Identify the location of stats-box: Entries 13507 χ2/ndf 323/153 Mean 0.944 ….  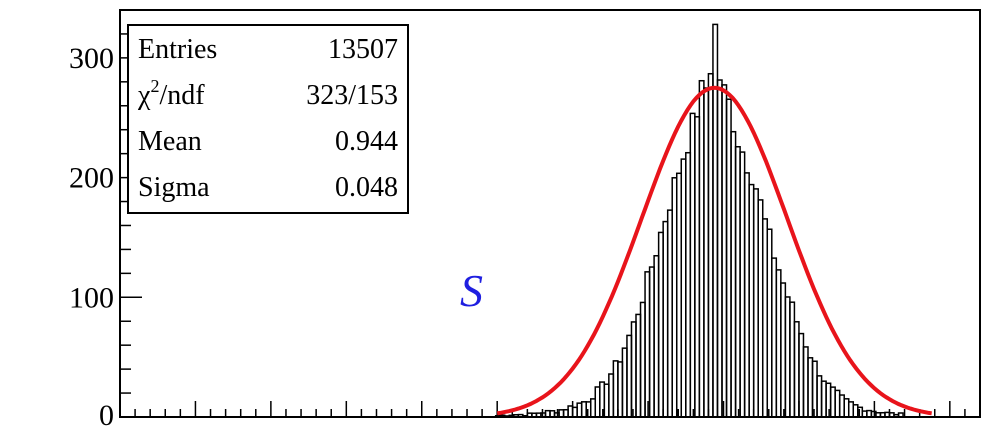
(268, 119).